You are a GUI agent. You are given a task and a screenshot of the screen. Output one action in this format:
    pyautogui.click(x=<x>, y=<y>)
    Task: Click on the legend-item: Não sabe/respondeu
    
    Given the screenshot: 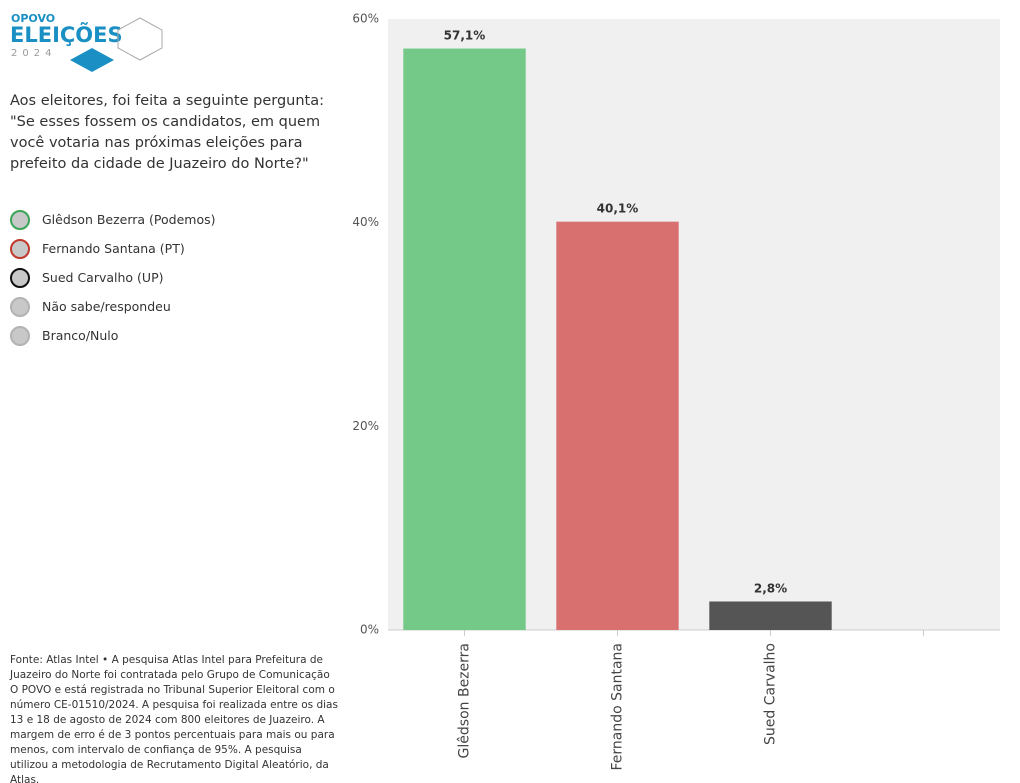 What is the action you would take?
    pyautogui.click(x=113, y=306)
    